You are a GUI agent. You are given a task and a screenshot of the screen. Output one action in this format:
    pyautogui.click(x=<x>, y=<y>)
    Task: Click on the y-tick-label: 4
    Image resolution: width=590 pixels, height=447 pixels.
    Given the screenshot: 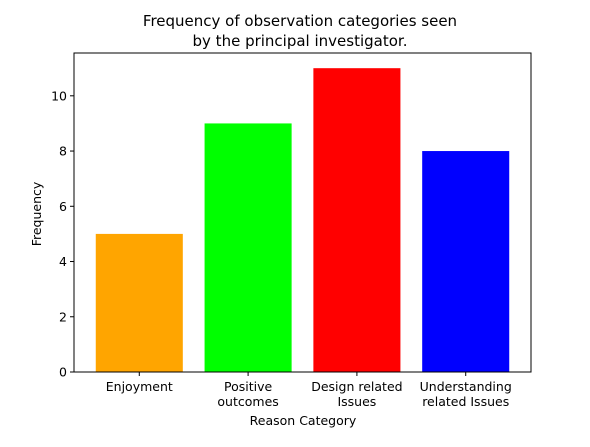 What is the action you would take?
    pyautogui.click(x=63, y=261)
    